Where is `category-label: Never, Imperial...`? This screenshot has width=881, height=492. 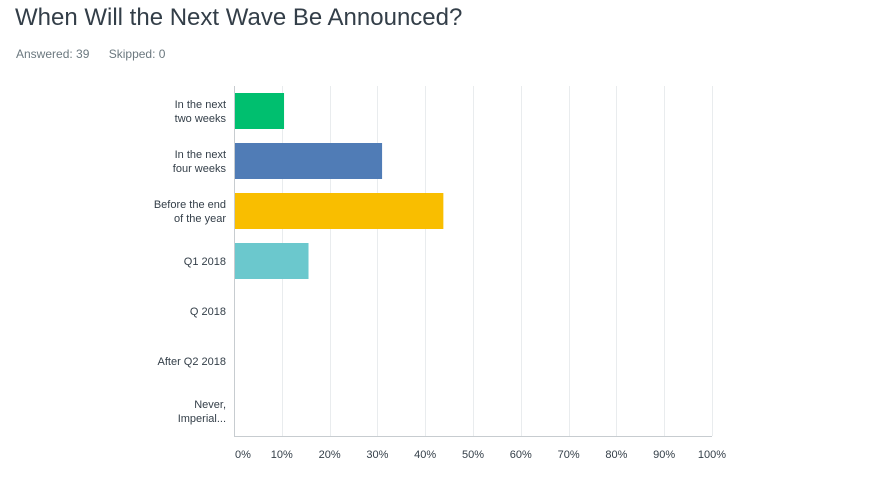
category-label: Never, Imperial... is located at coordinates (202, 412).